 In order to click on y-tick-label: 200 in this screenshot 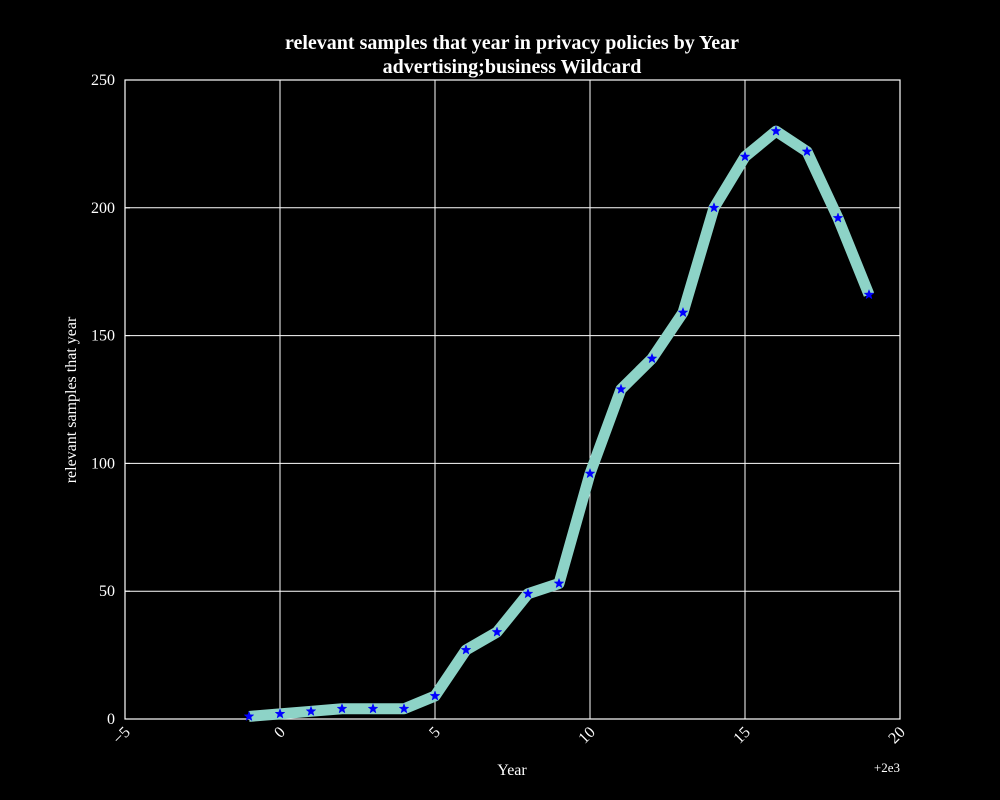, I will do `click(103, 208)`.